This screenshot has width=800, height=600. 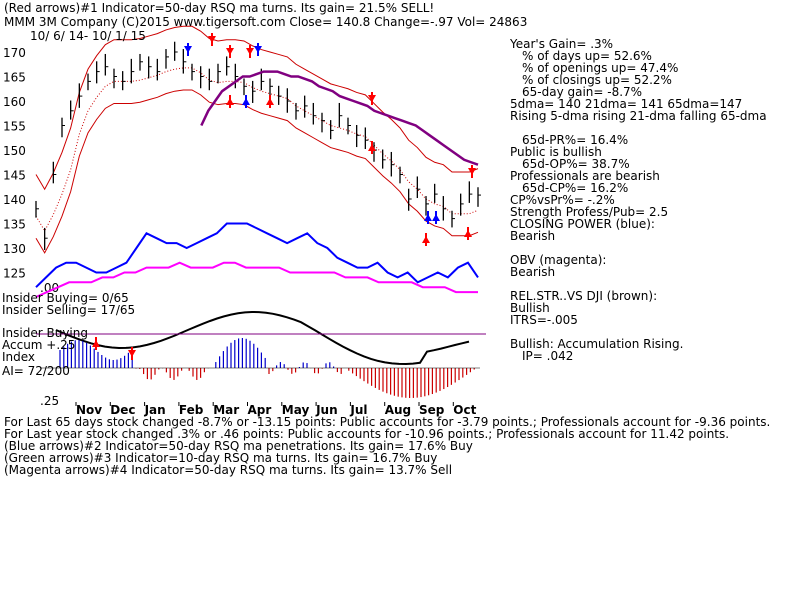 What do you see at coordinates (597, 80) in the screenshot?
I see `stat-line: % of closings up= 52.2%` at bounding box center [597, 80].